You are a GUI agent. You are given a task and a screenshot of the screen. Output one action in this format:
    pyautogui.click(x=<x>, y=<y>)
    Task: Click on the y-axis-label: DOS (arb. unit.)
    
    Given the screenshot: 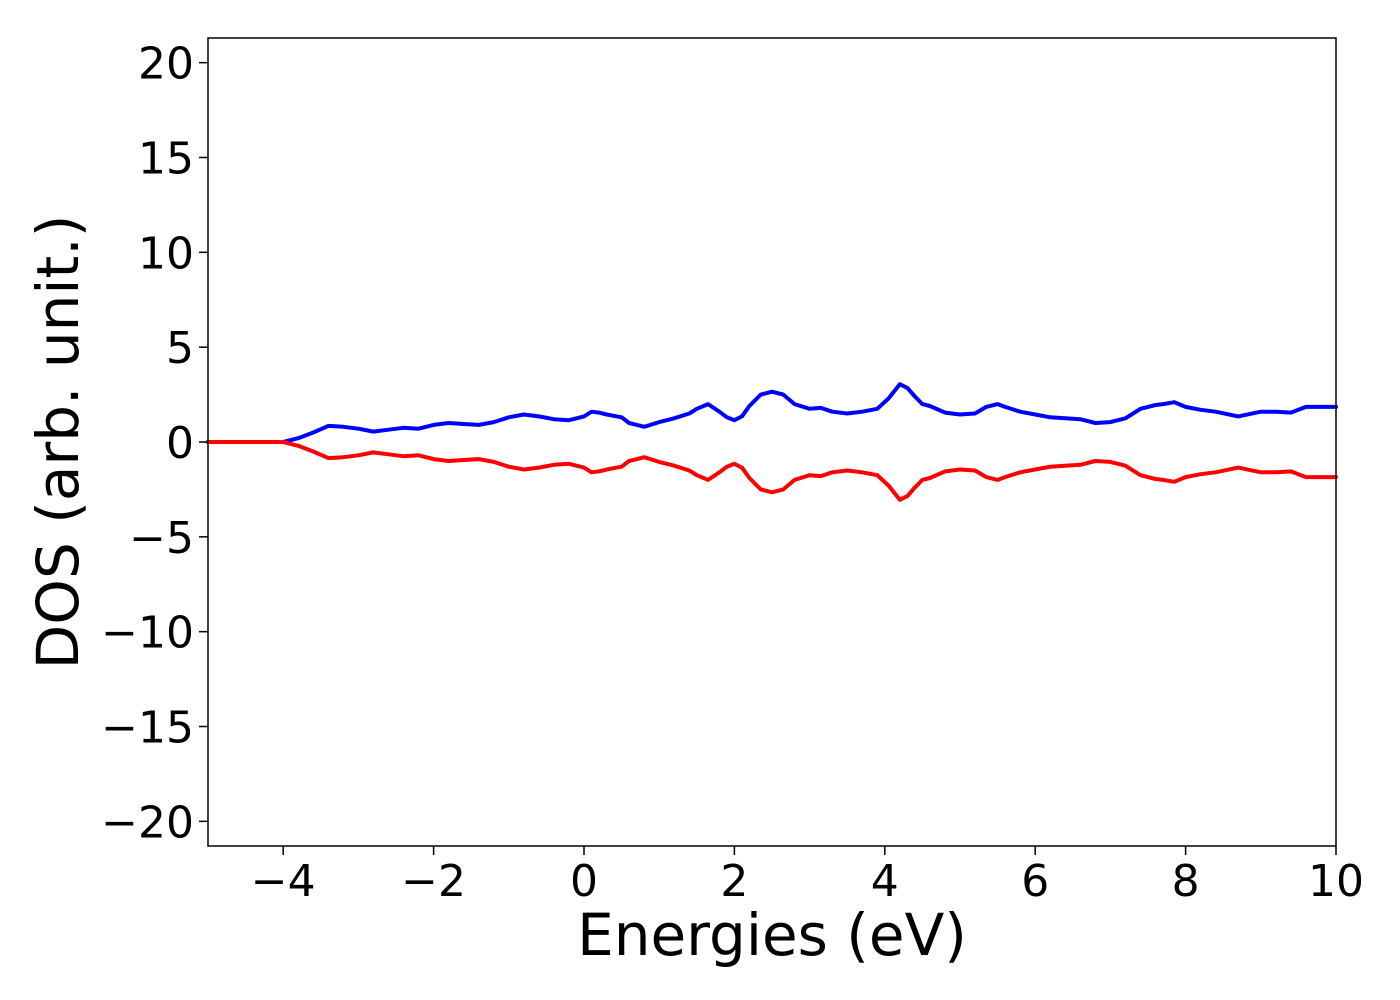 What is the action you would take?
    pyautogui.click(x=58, y=442)
    